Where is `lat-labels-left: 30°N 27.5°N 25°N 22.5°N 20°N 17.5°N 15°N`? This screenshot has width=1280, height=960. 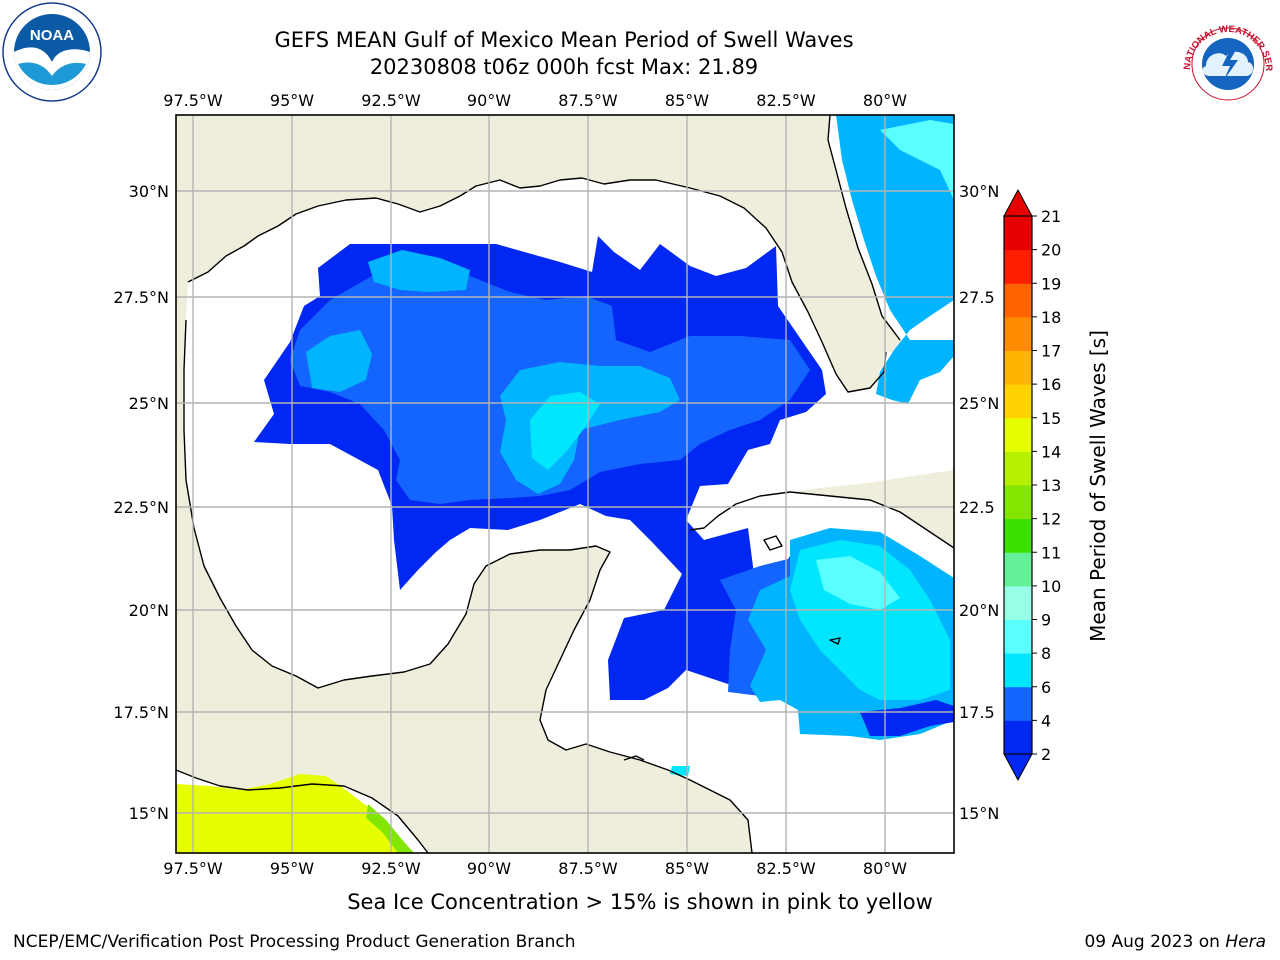
lat-labels-left: 30°N 27.5°N 25°N 22.5°N 20°N 17.5°N 15°N is located at coordinates (141, 502).